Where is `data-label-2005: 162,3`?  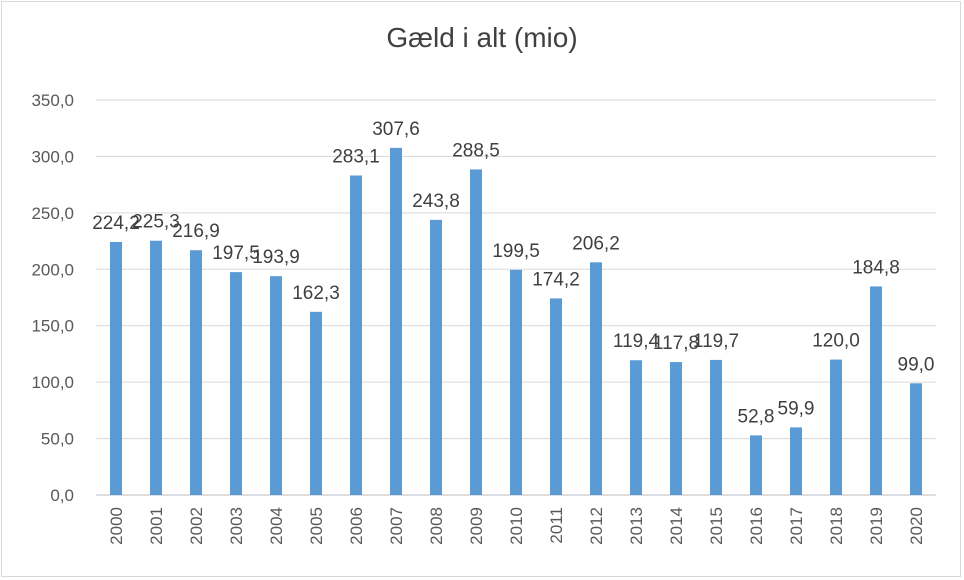 data-label-2005: 162,3 is located at coordinates (316, 293).